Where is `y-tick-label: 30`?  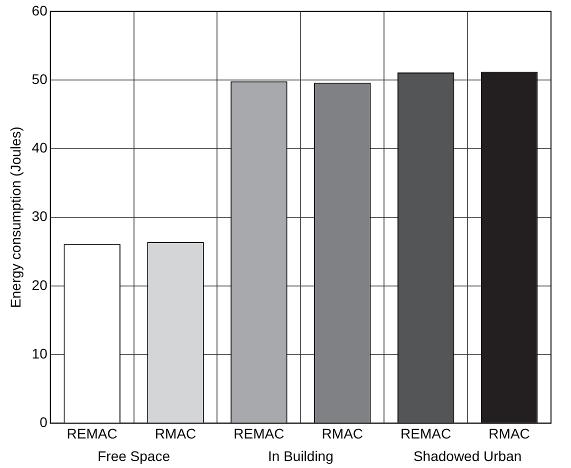
y-tick-label: 30 is located at coordinates (40, 216).